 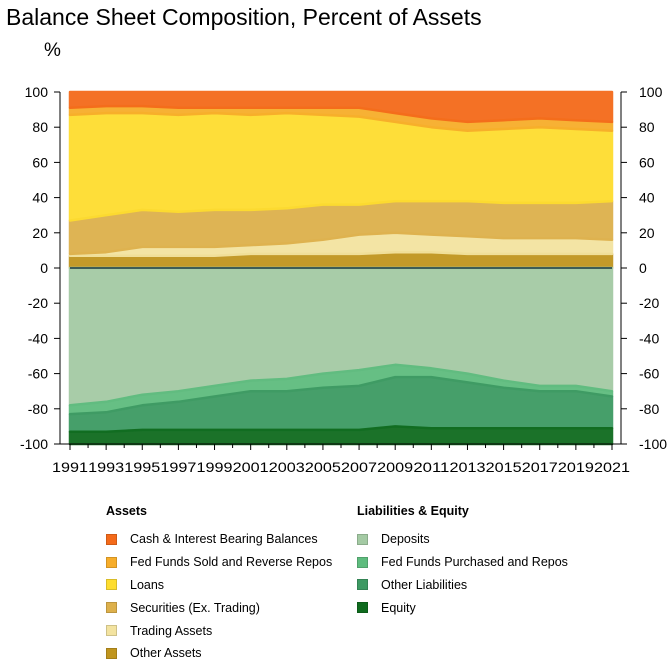 What do you see at coordinates (647, 162) in the screenshot?
I see `y-tick-label-right: 60` at bounding box center [647, 162].